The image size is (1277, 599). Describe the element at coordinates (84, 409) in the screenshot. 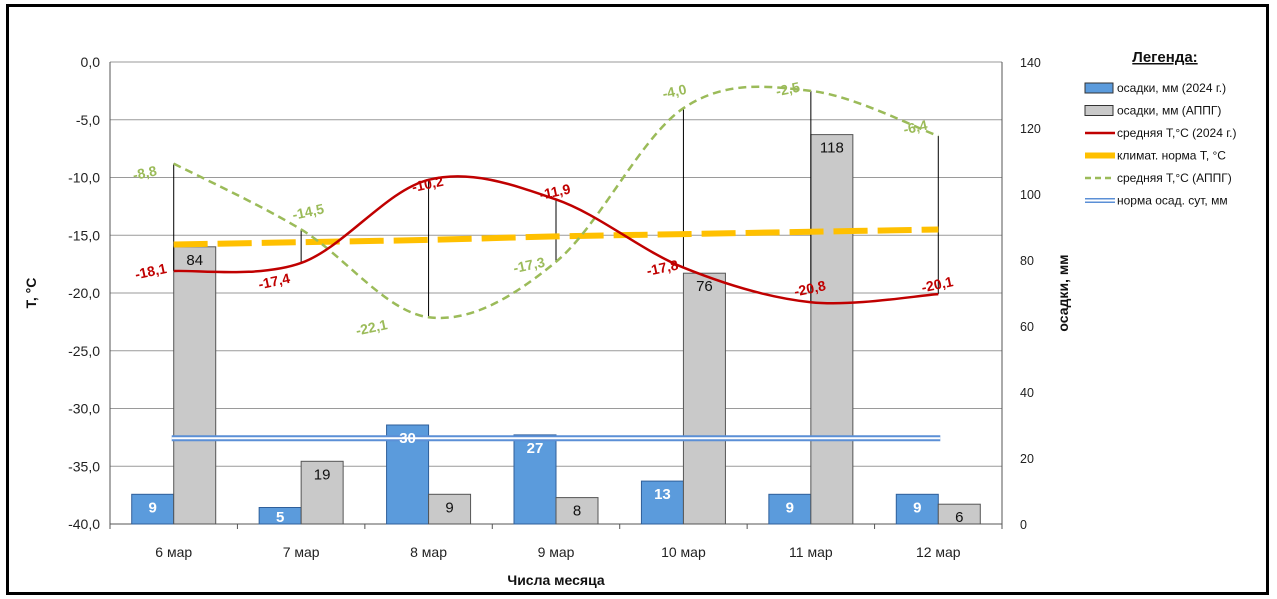

I see `y-tick-label-left: -30,0` at that location.